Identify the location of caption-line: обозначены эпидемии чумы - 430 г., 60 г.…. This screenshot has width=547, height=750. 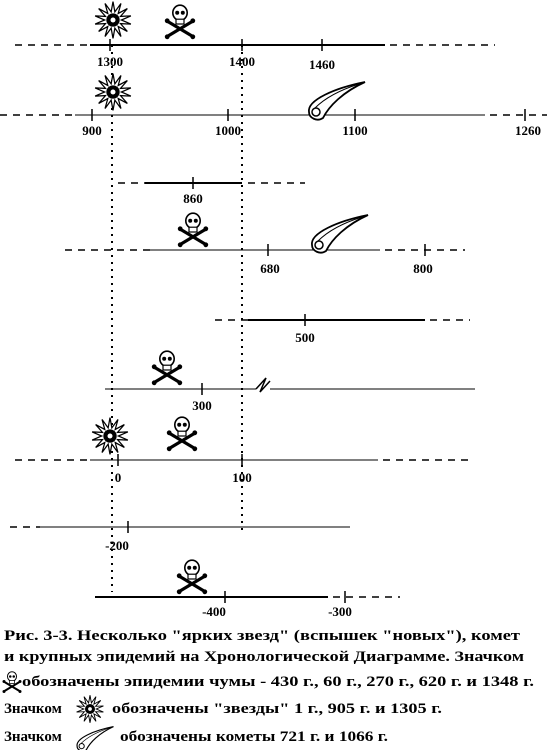
(278, 682).